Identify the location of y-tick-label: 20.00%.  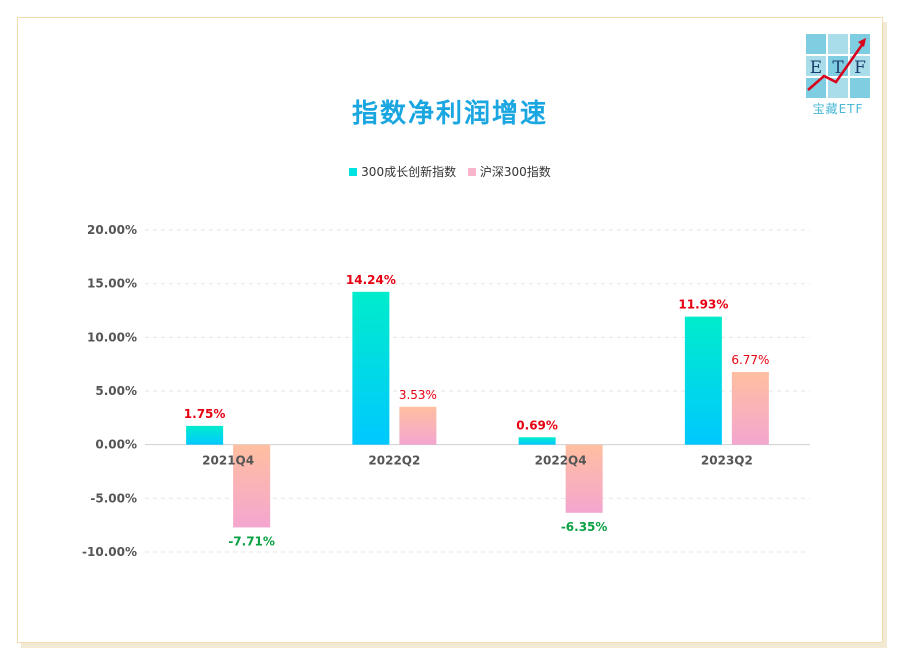
(112, 230).